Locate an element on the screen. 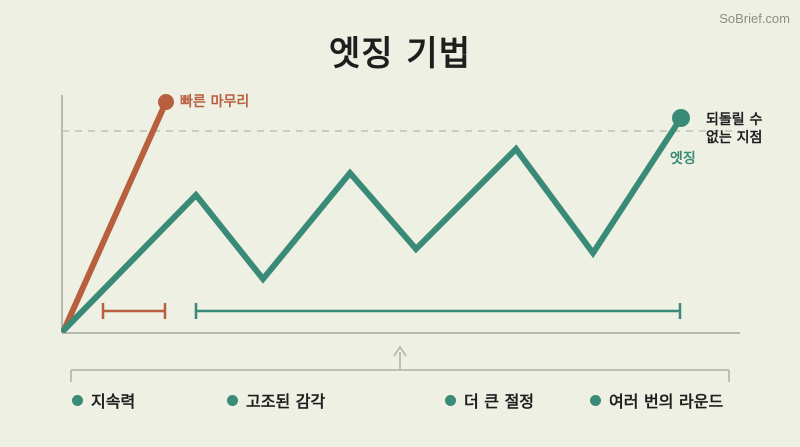  diagram-title: 엣징 기법 is located at coordinates (400, 54).